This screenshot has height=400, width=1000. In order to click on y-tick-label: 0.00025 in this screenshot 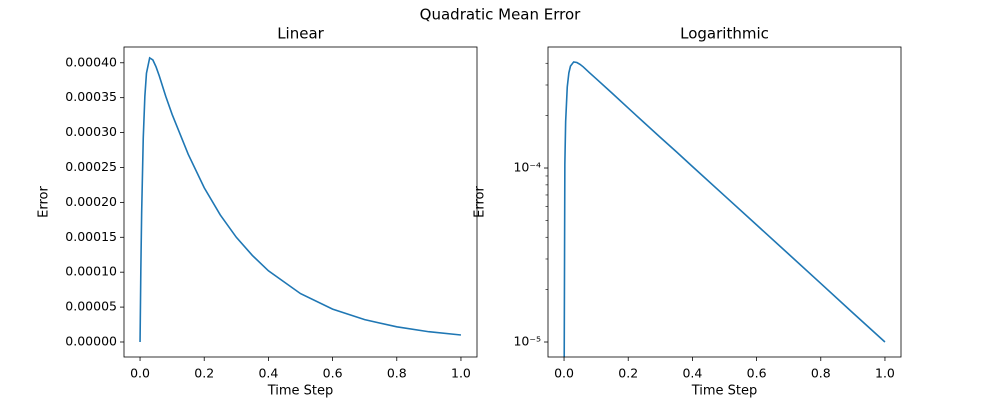, I will do `click(91, 166)`.